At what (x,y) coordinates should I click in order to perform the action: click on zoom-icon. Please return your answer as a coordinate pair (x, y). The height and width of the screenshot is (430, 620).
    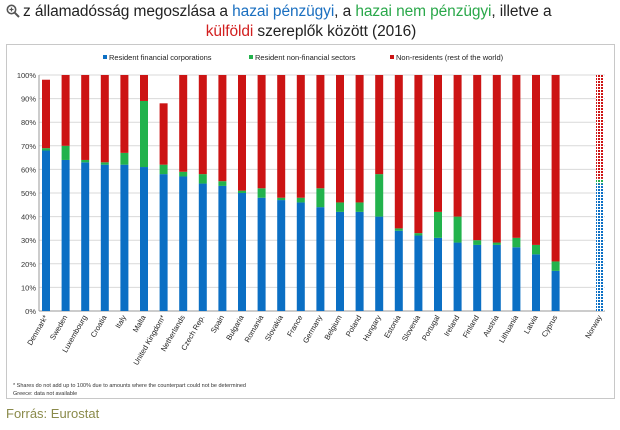
    Looking at the image, I should click on (13, 11).